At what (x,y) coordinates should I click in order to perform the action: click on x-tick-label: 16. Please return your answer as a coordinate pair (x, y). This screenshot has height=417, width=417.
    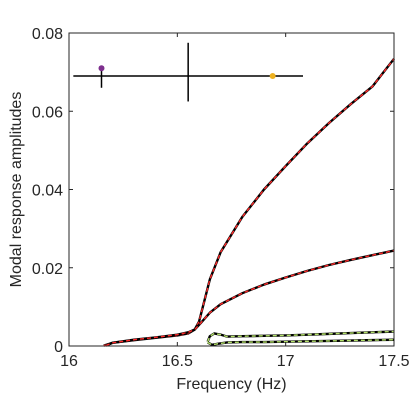
    Looking at the image, I should click on (69, 361).